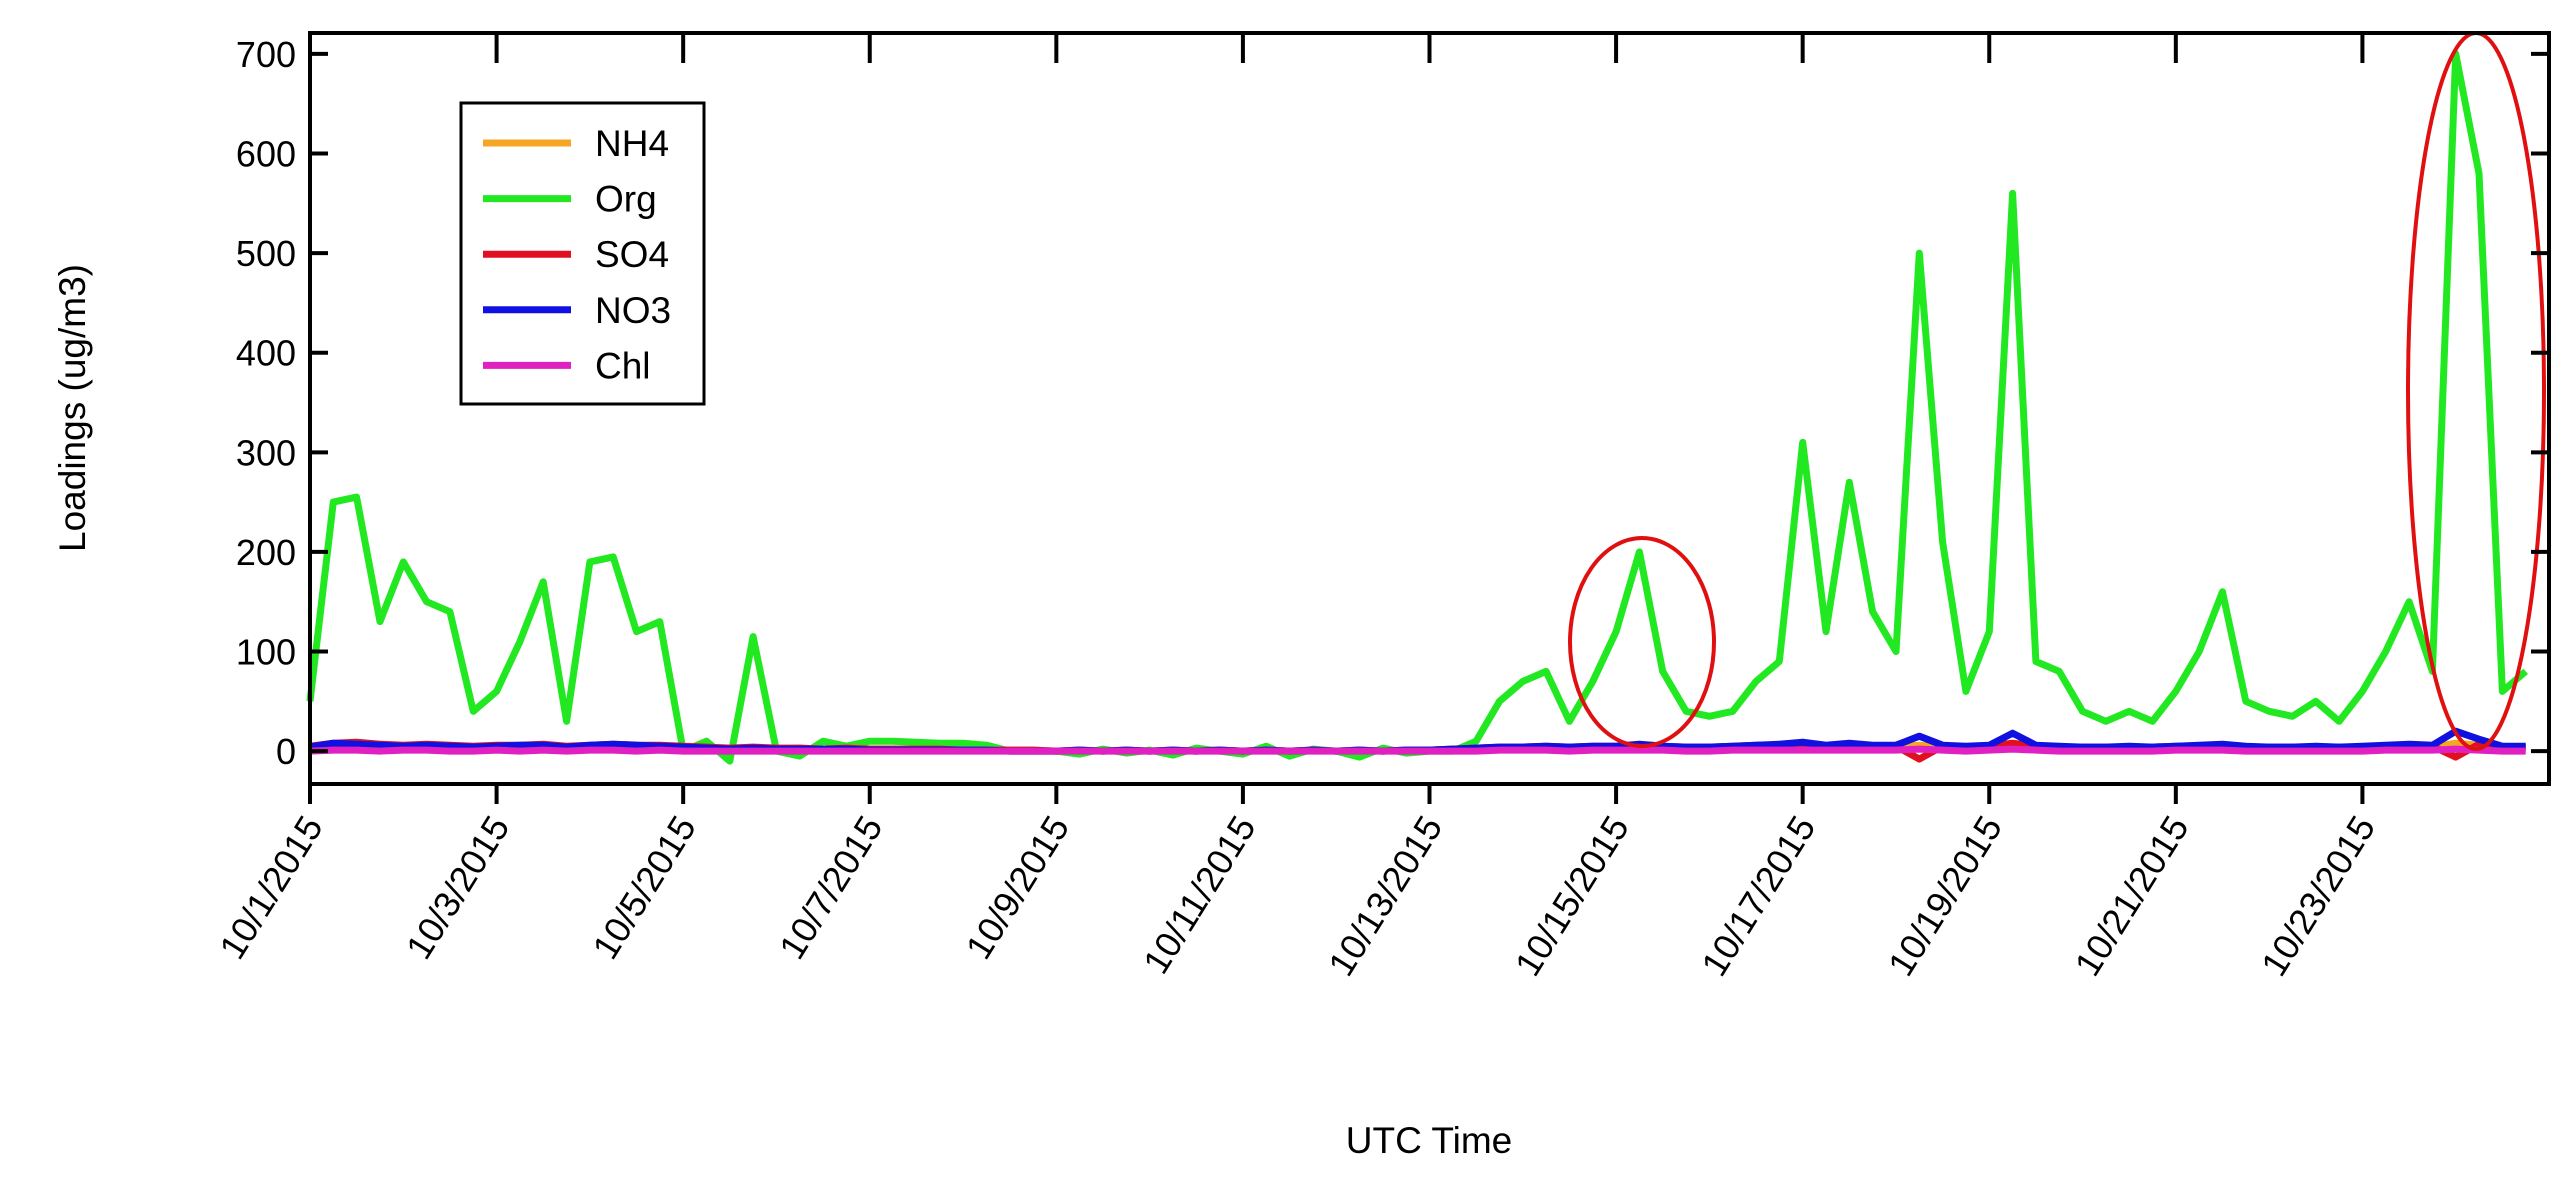 This screenshot has width=2554, height=1178. Describe the element at coordinates (266, 253) in the screenshot. I see `y-tick-label: 500` at that location.